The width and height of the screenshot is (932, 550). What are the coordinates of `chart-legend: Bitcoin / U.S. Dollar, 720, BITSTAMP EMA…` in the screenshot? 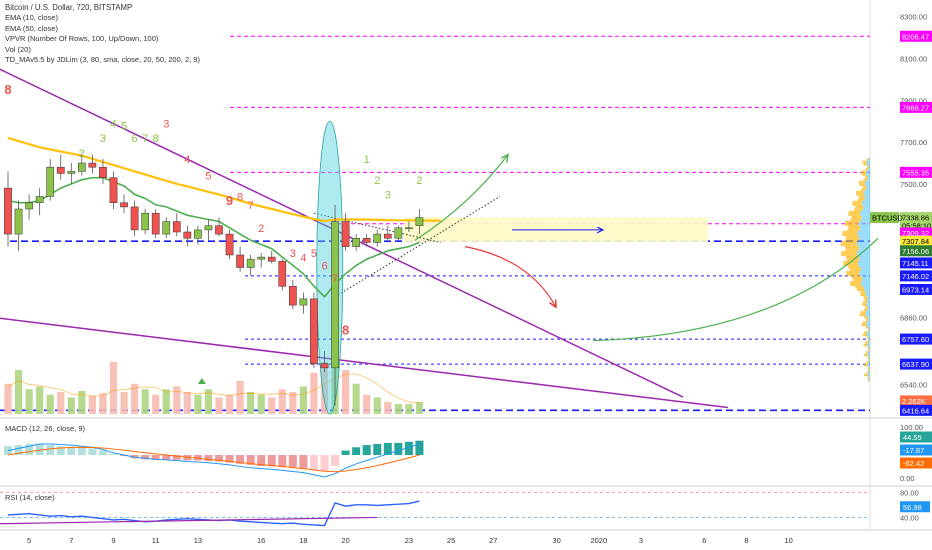 It's located at (102, 34).